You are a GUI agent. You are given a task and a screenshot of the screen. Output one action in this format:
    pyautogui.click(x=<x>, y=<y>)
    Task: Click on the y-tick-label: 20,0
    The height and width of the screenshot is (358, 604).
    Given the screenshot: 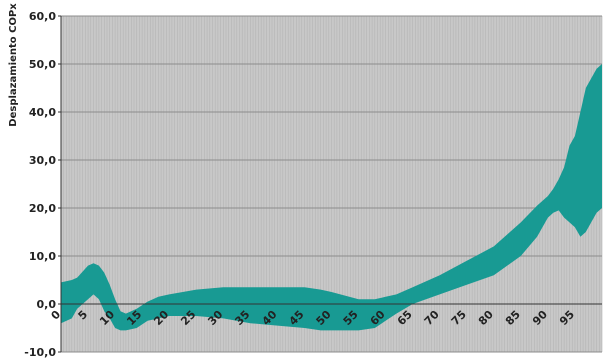 What is the action you would take?
    pyautogui.click(x=42, y=208)
    